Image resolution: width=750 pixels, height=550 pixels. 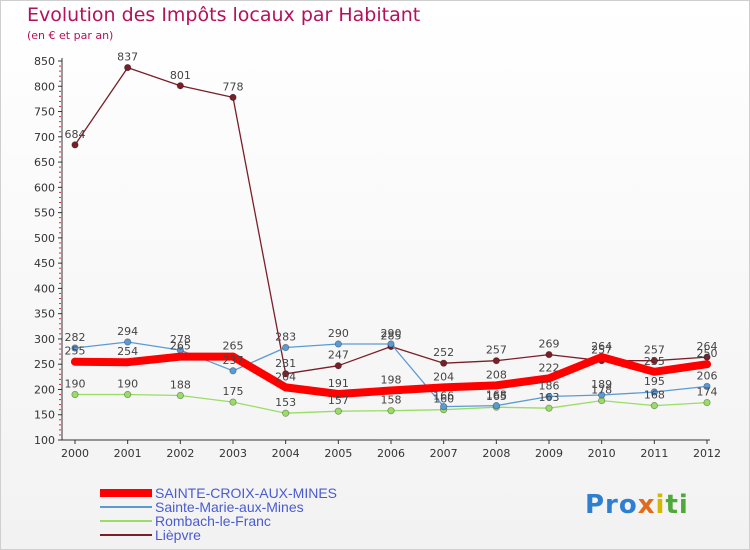 I want to click on y-tick-label: 850, so click(x=44, y=61).